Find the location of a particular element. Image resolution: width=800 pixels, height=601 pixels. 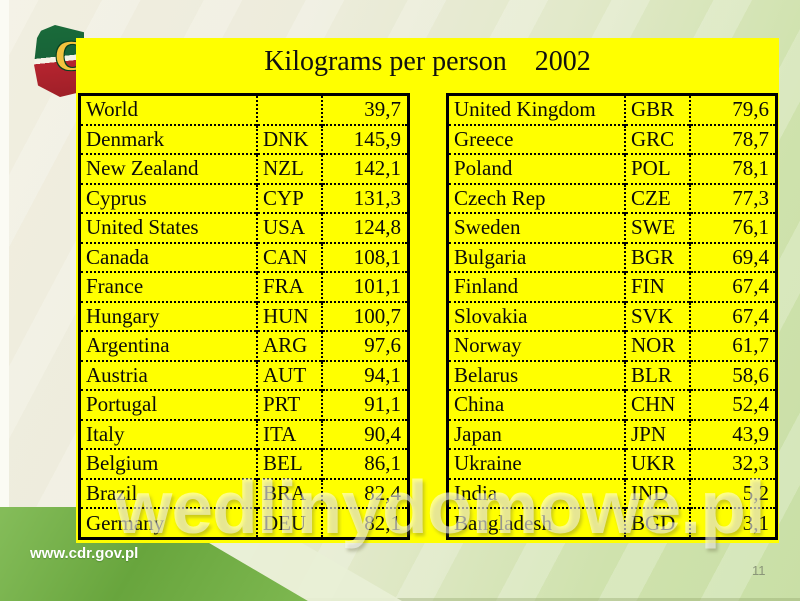

table-row: United Kingdom GBR 79,6 is located at coordinates (612, 109).